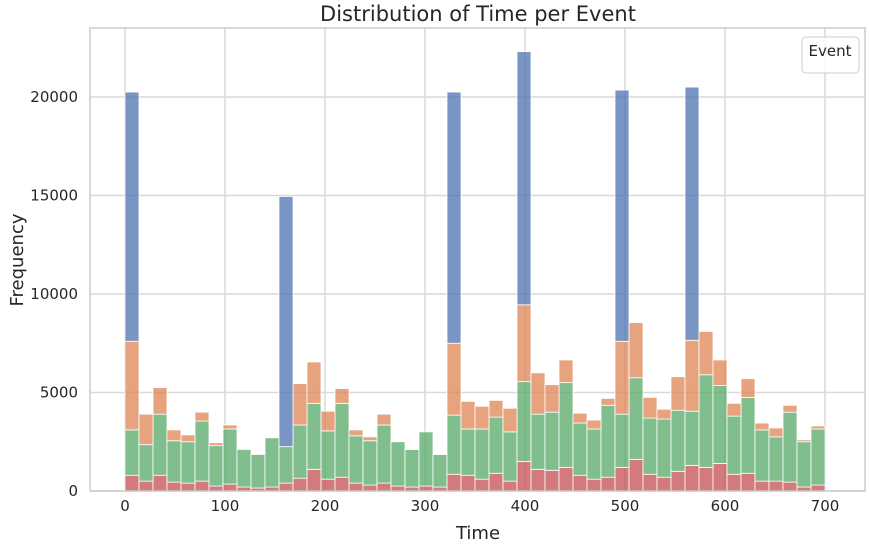  Describe the element at coordinates (125, 506) in the screenshot. I see `x-tick-label: 0` at that location.